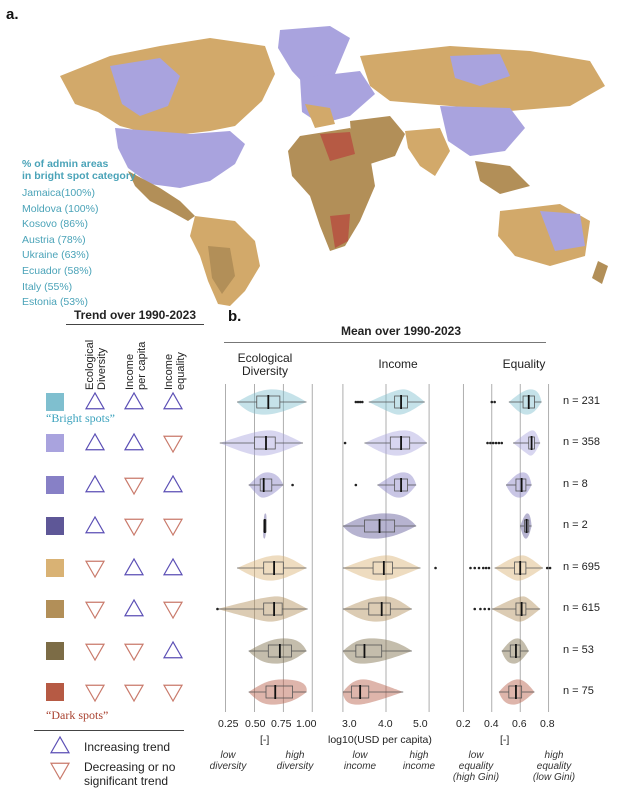 The width and height of the screenshot is (635, 799). Describe the element at coordinates (145, 87) in the screenshot. I see `canada-bright-region` at that location.